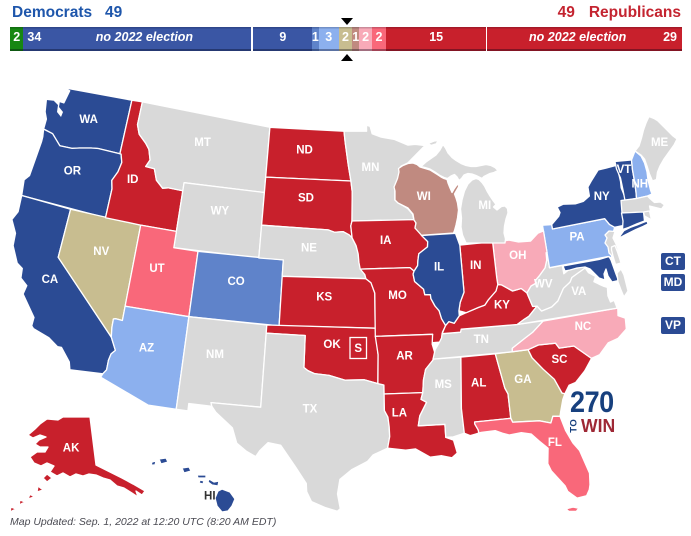  I want to click on svg-text: AR, so click(404, 357).